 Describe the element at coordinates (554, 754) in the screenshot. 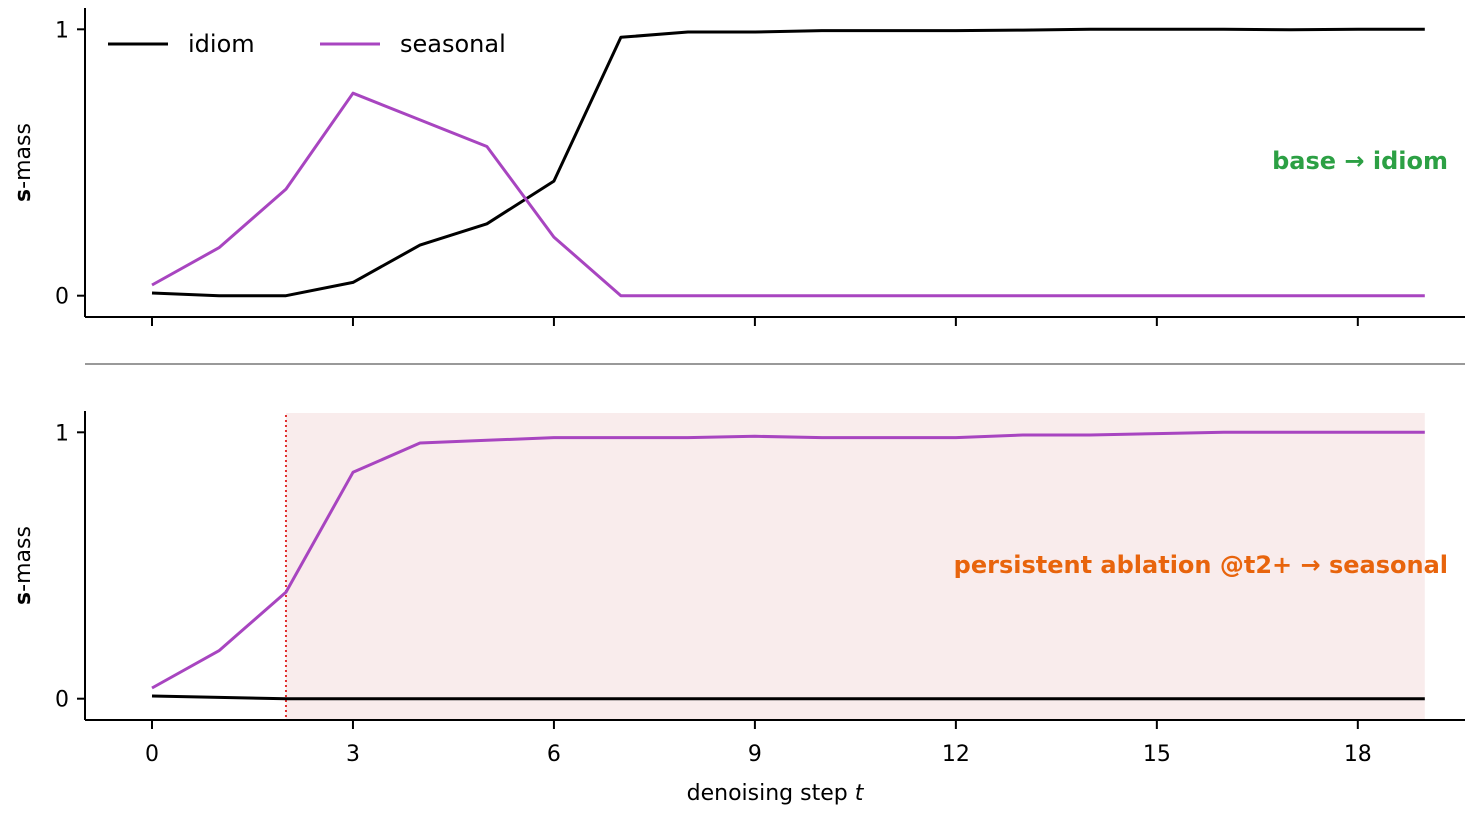

I see `x-tick-label: 6` at that location.